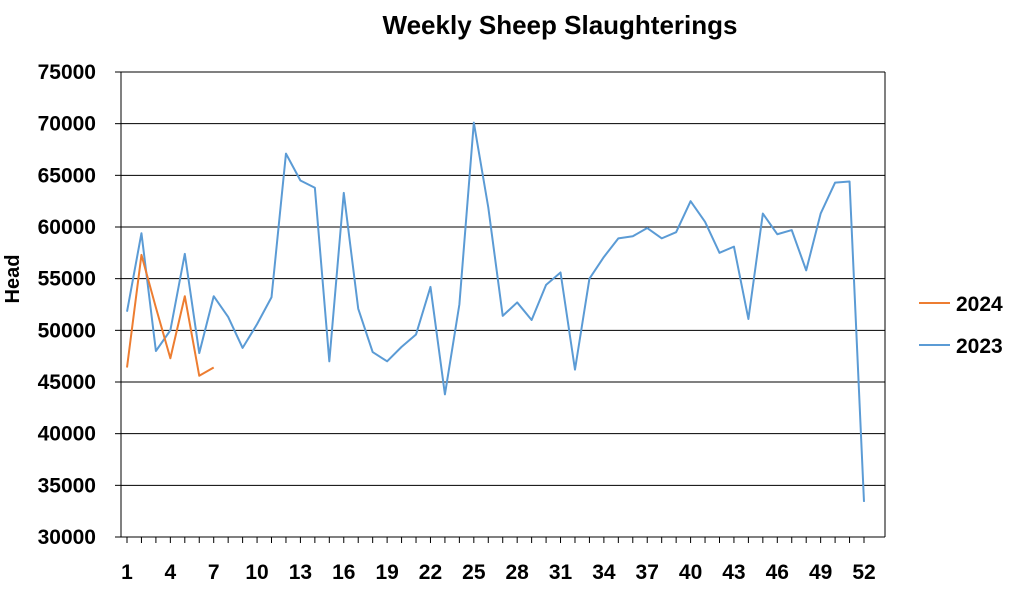  What do you see at coordinates (498, 560) in the screenshot?
I see `x-axis: 1 4 7 10 13 16 19 22 25 28 31 34 37 40 43 46 49 52` at bounding box center [498, 560].